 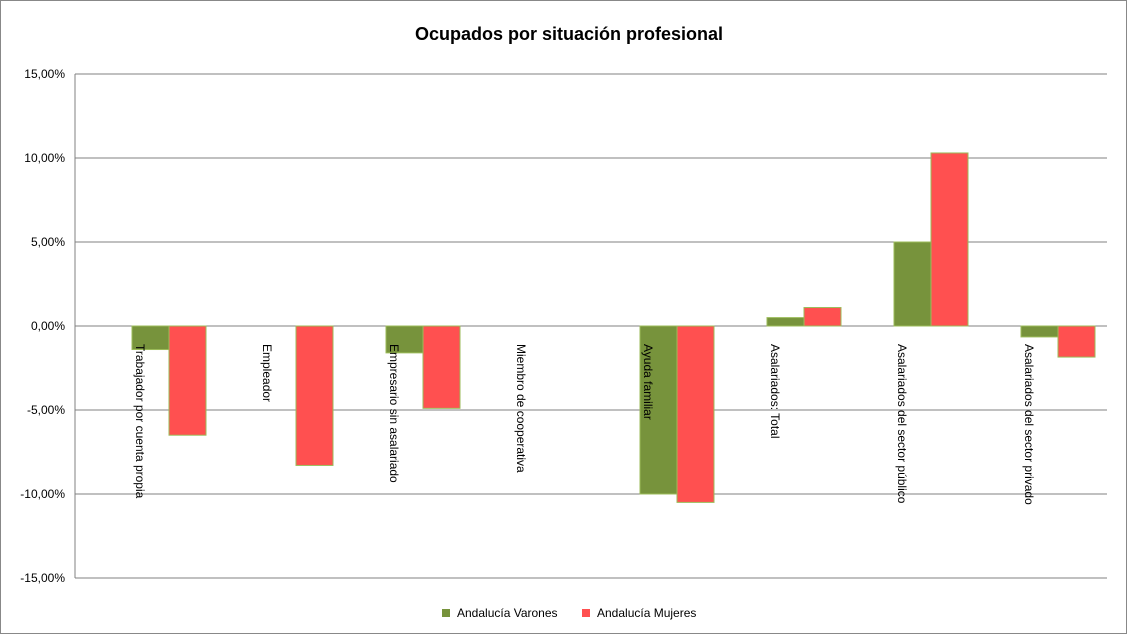 What do you see at coordinates (140, 421) in the screenshot?
I see `x-tick-label: Trabajador por cuenta propia` at bounding box center [140, 421].